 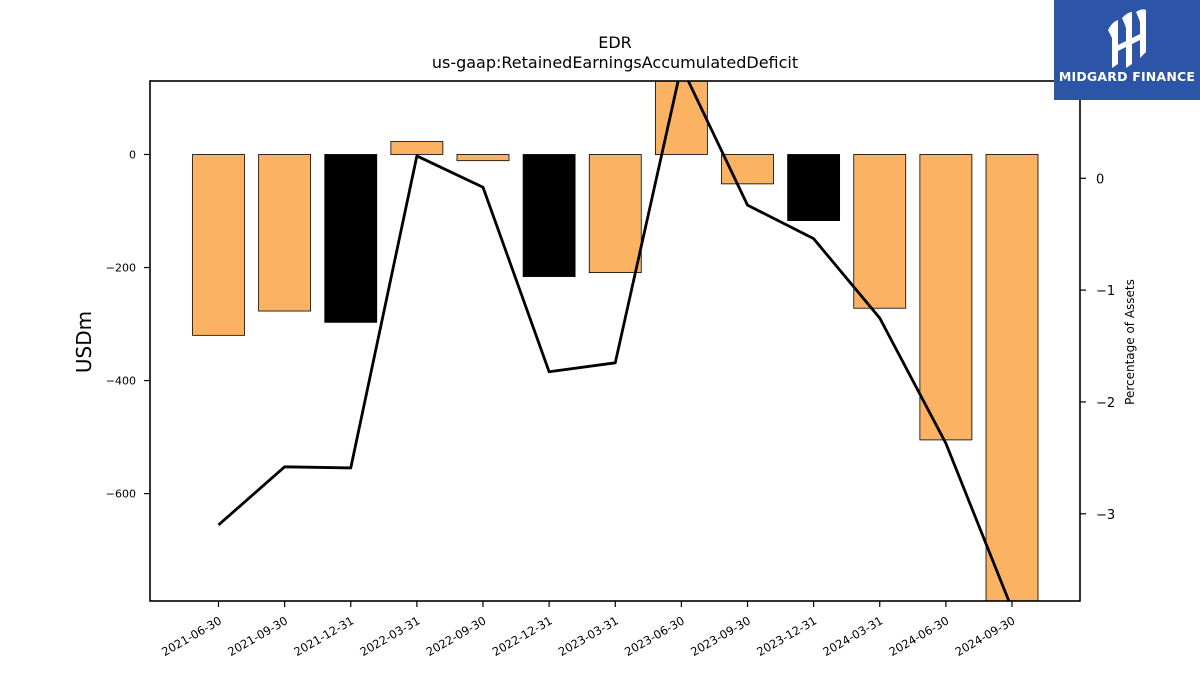 I want to click on x-tick-label: 2024-09-30, so click(x=985, y=636).